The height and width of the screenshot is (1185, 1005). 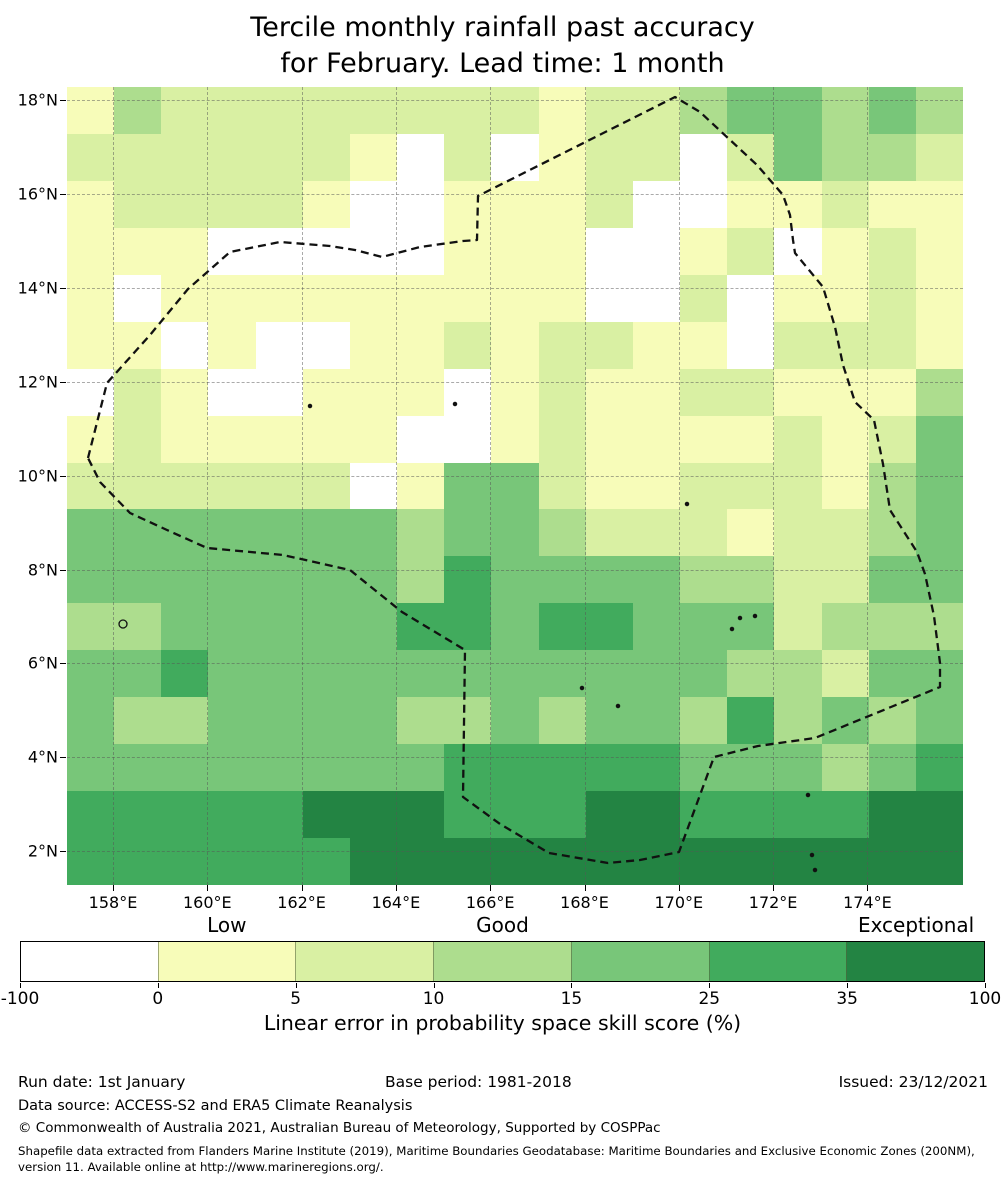 I want to click on colorbar-tick-label: -100, so click(x=20, y=999).